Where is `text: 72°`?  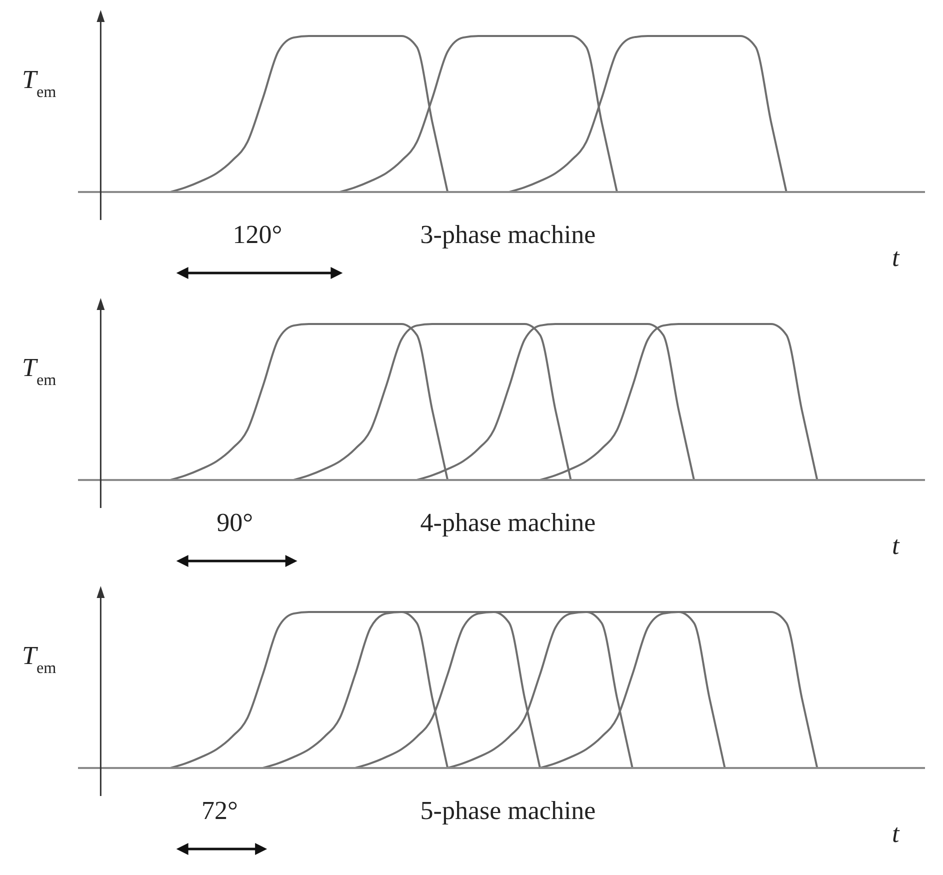 text: 72° is located at coordinates (219, 810).